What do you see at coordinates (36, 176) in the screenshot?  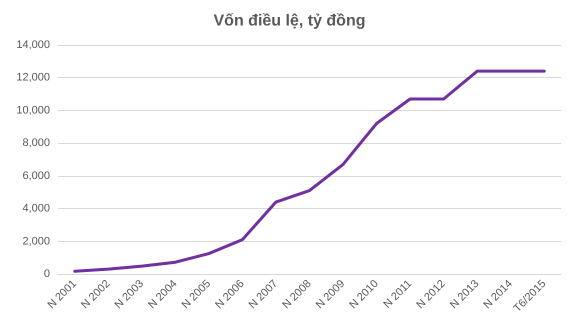 I see `y-tick-label: 6,000` at bounding box center [36, 176].